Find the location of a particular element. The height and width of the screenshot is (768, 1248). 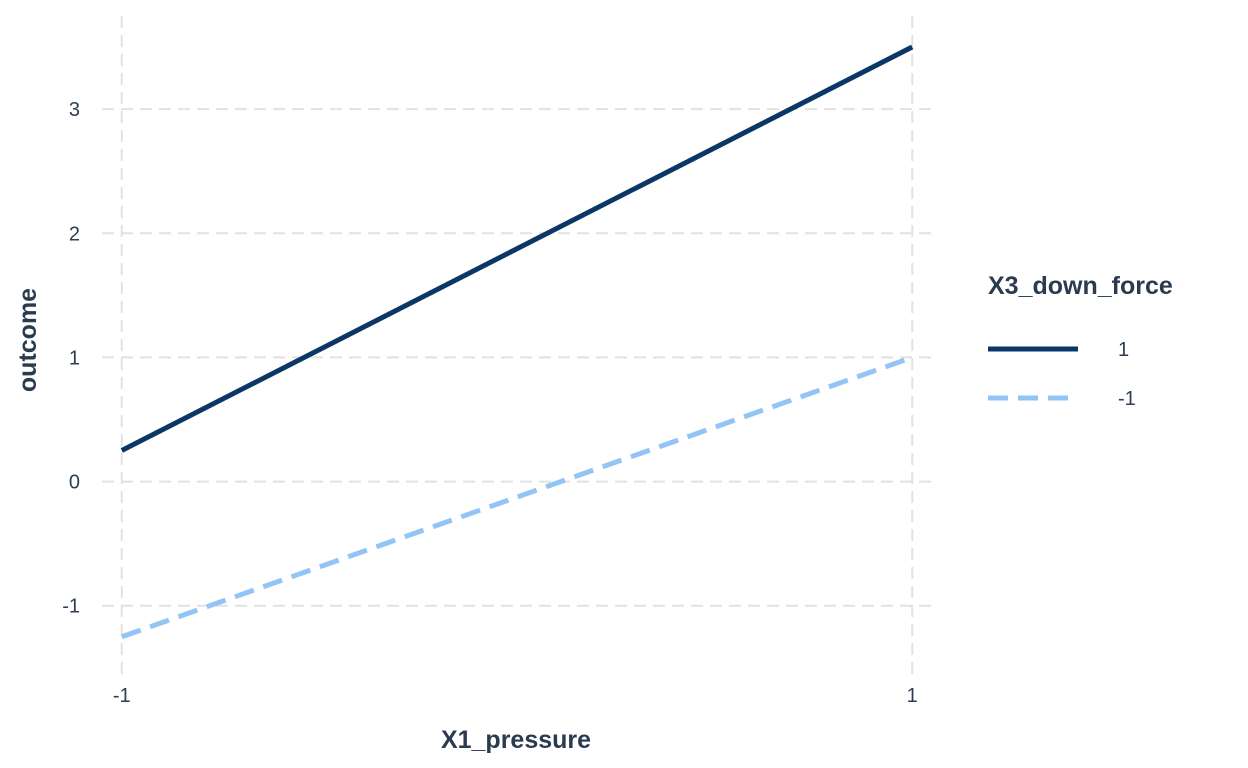

y-tick-label: 2 is located at coordinates (74, 234).